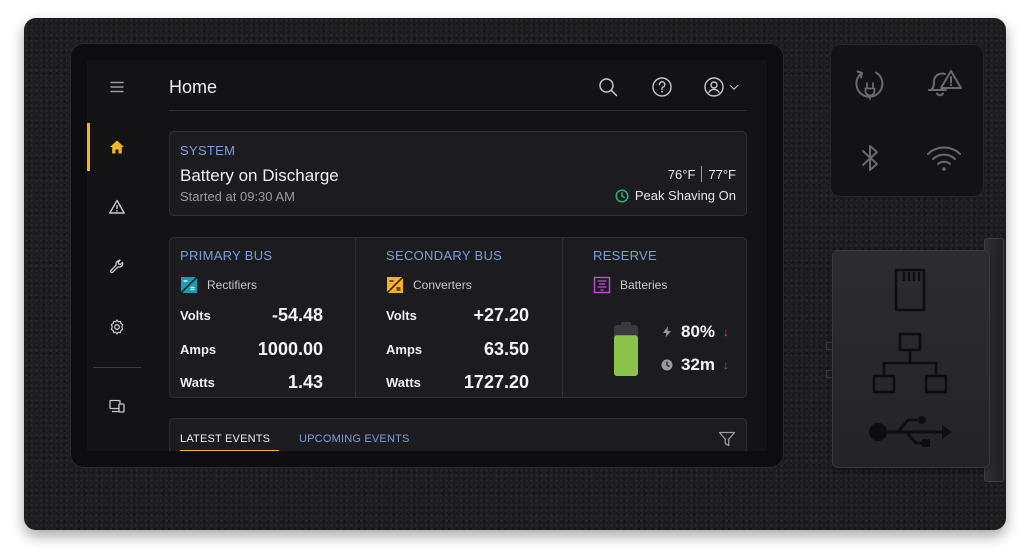  I want to click on system-started-time: Started at 09:30 AM, so click(237, 196).